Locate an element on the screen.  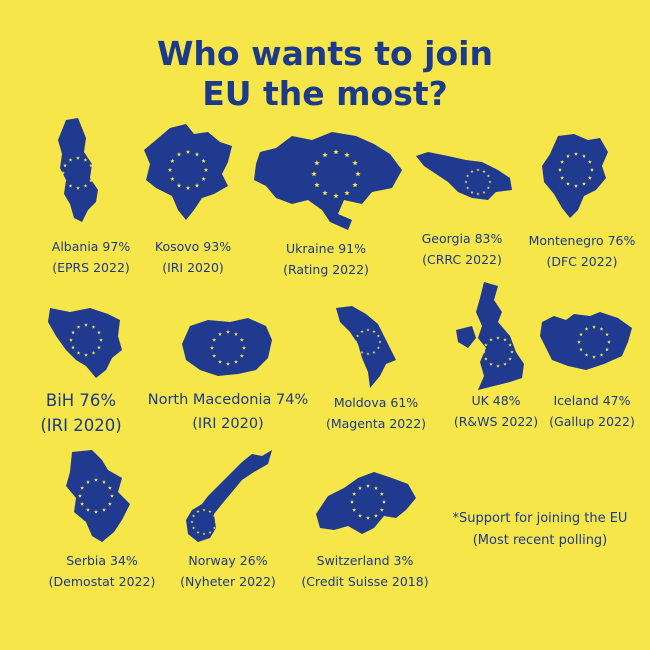
kosovo-map-shape is located at coordinates (188, 172).